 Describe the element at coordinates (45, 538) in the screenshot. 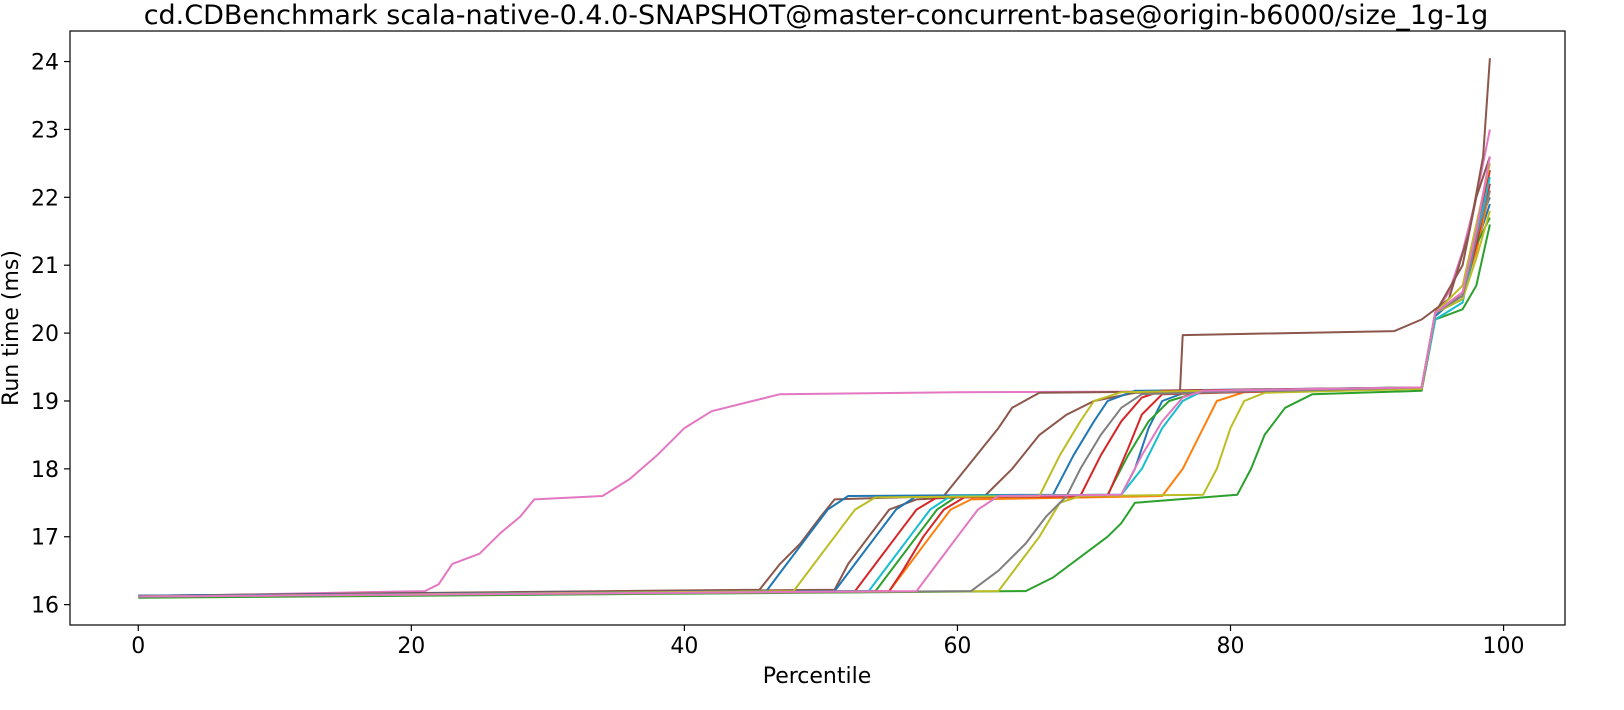

I see `y-tick-label: 17` at that location.